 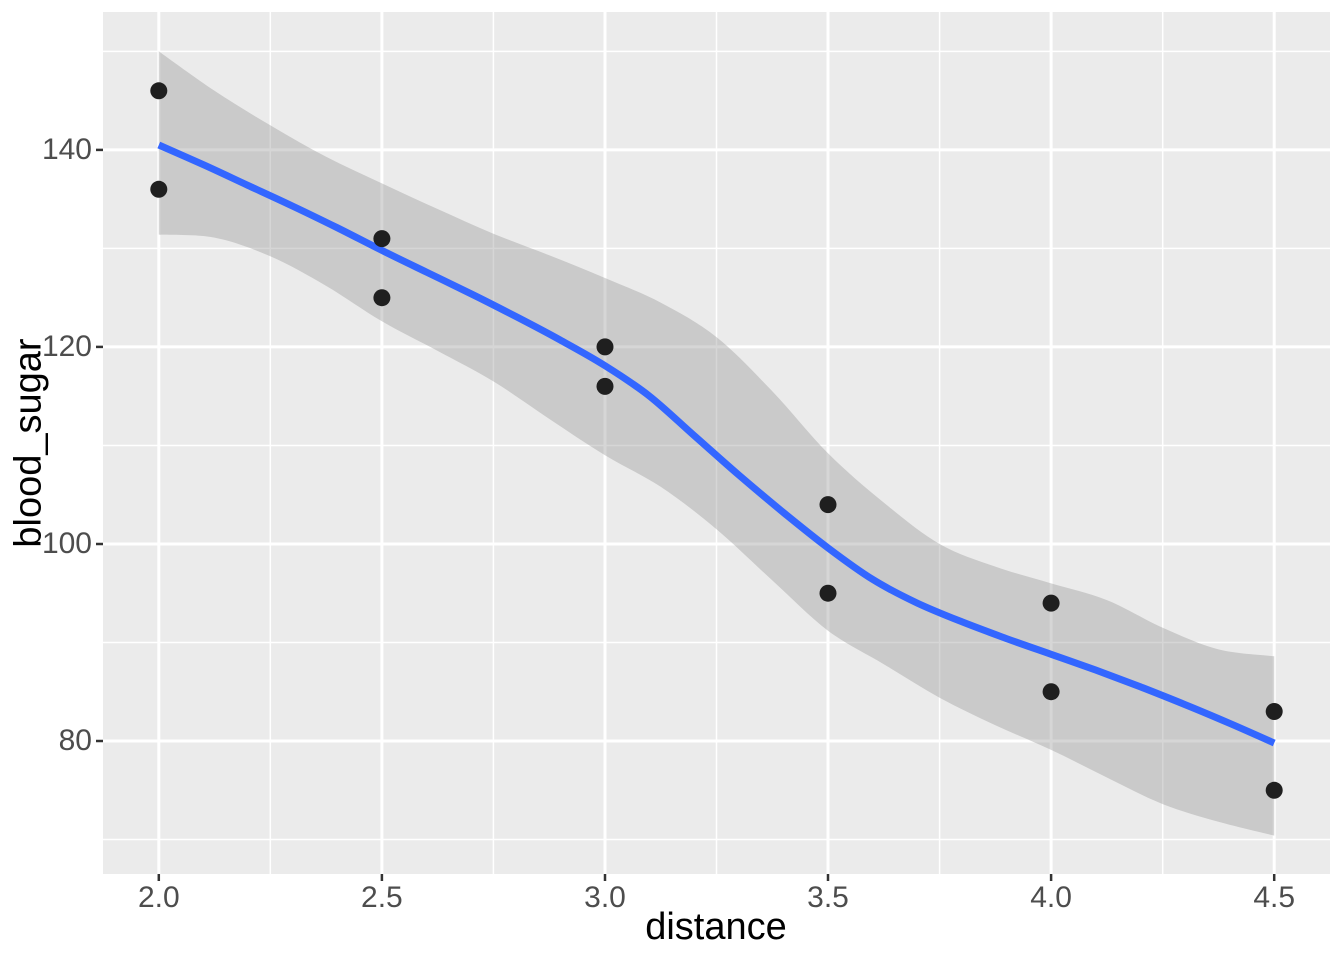 I want to click on x-axis-title: distance, so click(x=716, y=927).